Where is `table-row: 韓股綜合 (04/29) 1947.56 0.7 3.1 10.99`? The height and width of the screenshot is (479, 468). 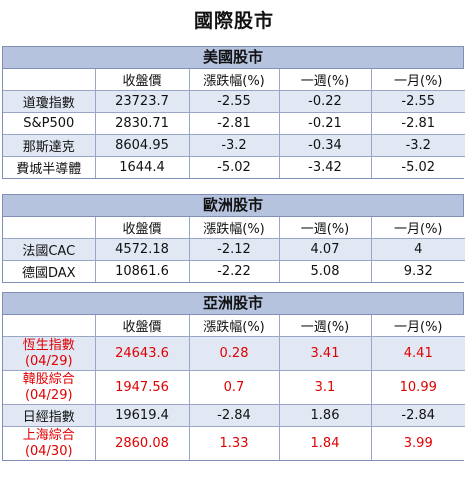 table-row: 韓股綜合 (04/29) 1947.56 0.7 3.1 10.99 is located at coordinates (234, 387).